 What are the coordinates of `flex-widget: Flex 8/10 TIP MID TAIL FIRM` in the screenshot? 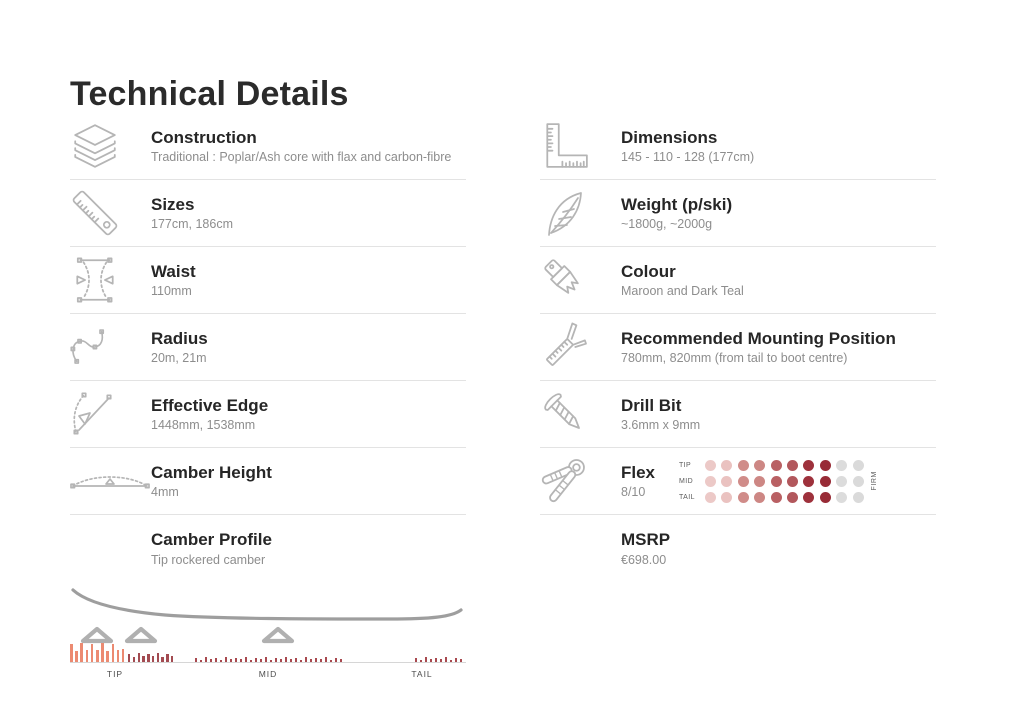 It's located at (778, 481).